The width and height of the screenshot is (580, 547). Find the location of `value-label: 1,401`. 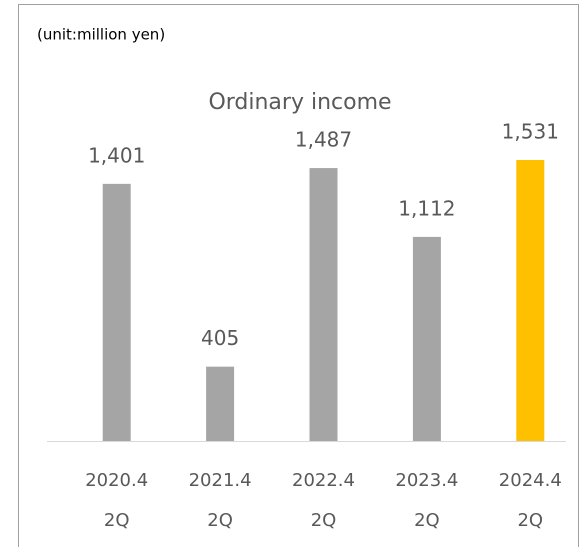

value-label: 1,401 is located at coordinates (116, 155).